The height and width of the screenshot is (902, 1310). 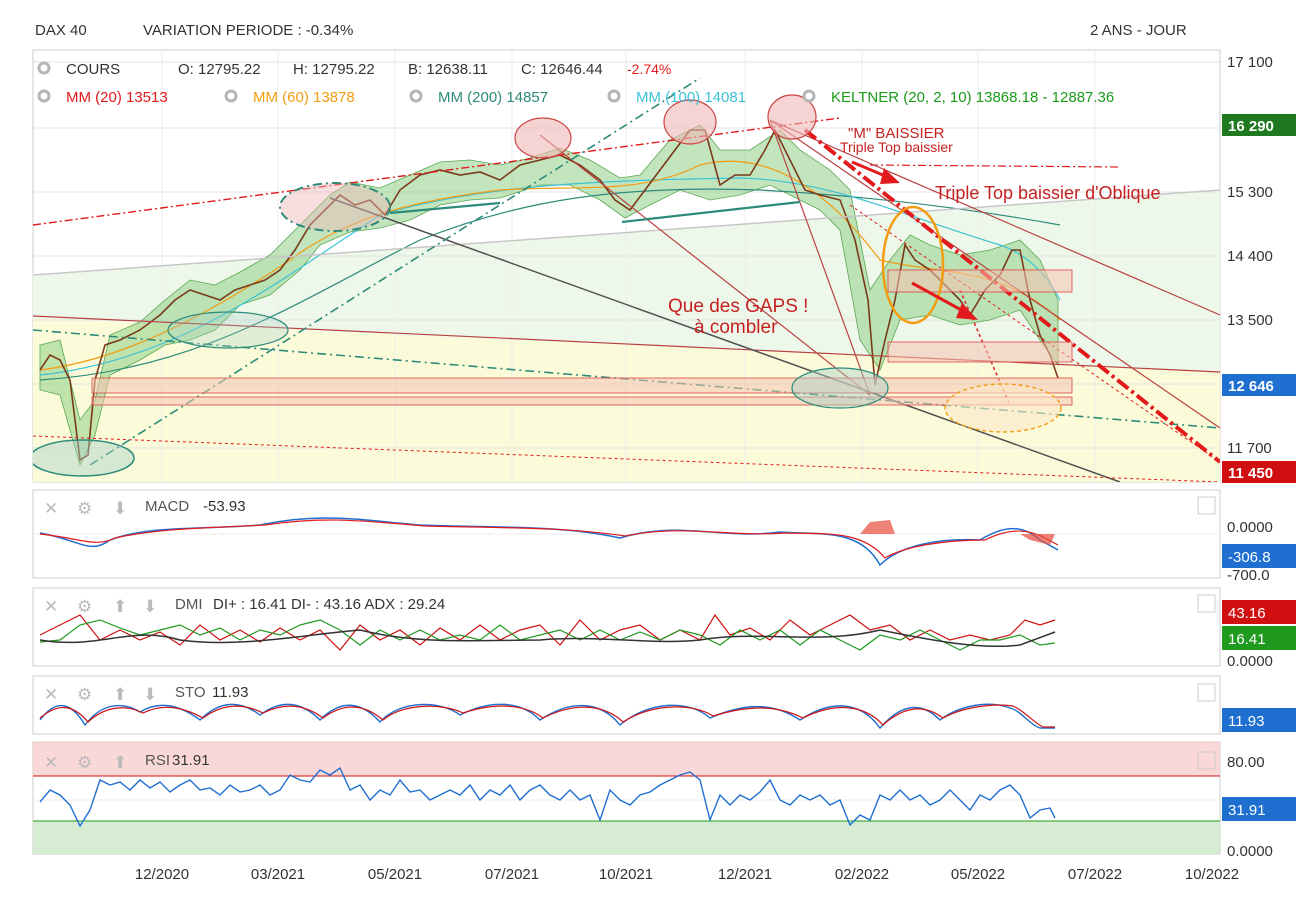 I want to click on x-tick-label: 12/2020, so click(x=162, y=874).